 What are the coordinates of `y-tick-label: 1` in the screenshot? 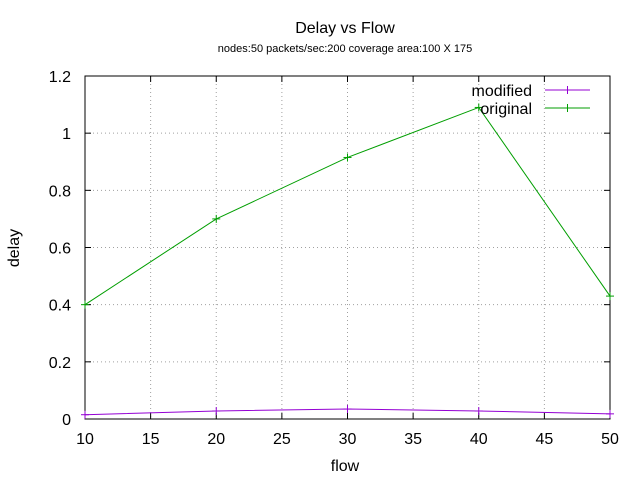 It's located at (66, 134).